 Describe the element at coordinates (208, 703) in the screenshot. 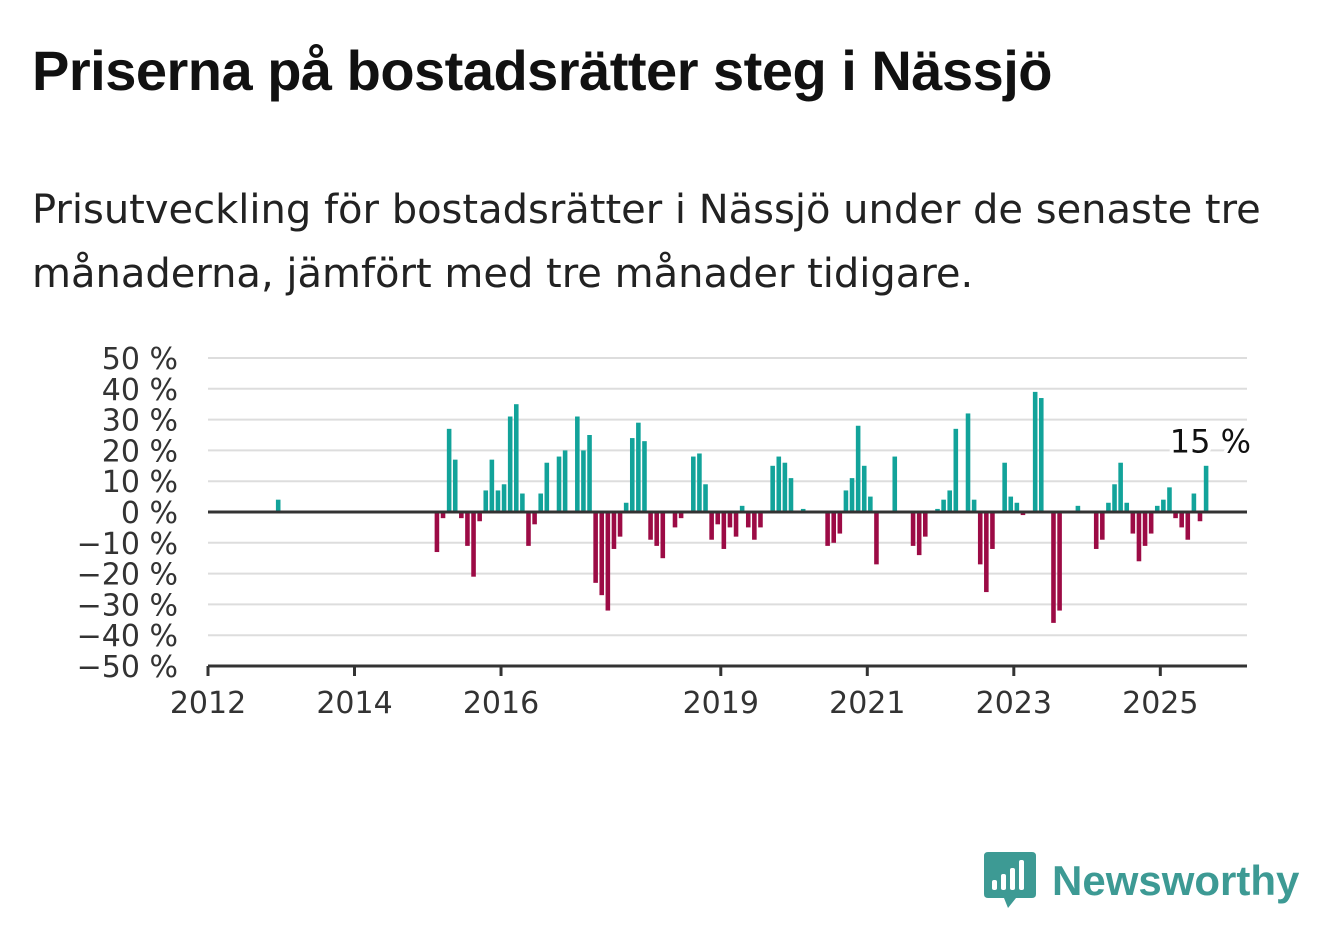

I see `x-tick-label: 2012` at that location.